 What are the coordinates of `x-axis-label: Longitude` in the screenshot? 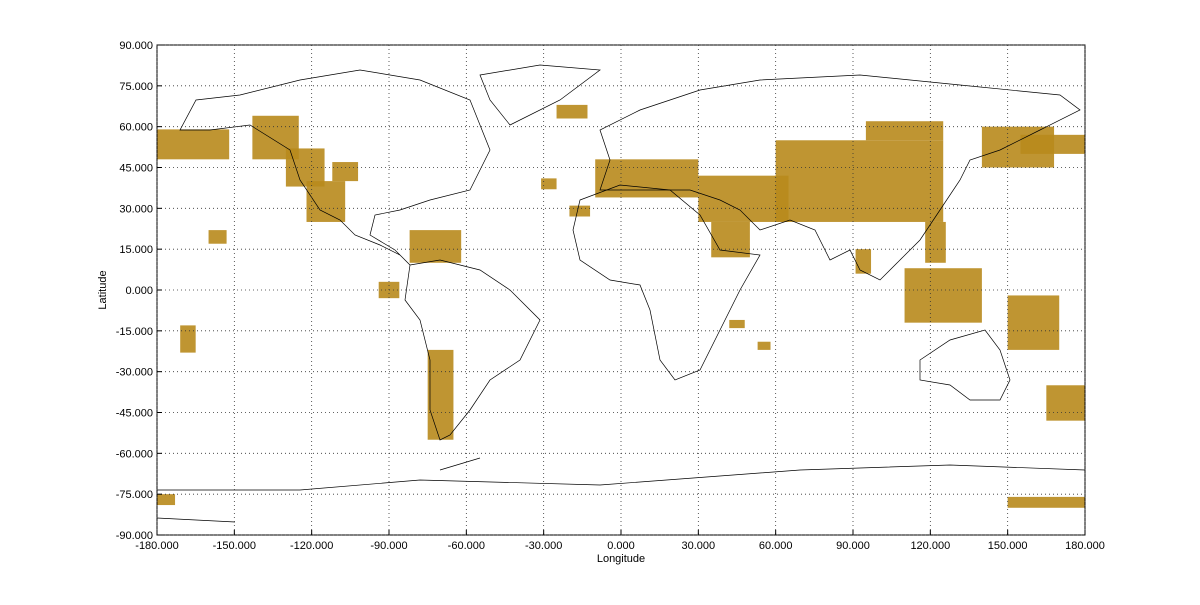 It's located at (621, 559).